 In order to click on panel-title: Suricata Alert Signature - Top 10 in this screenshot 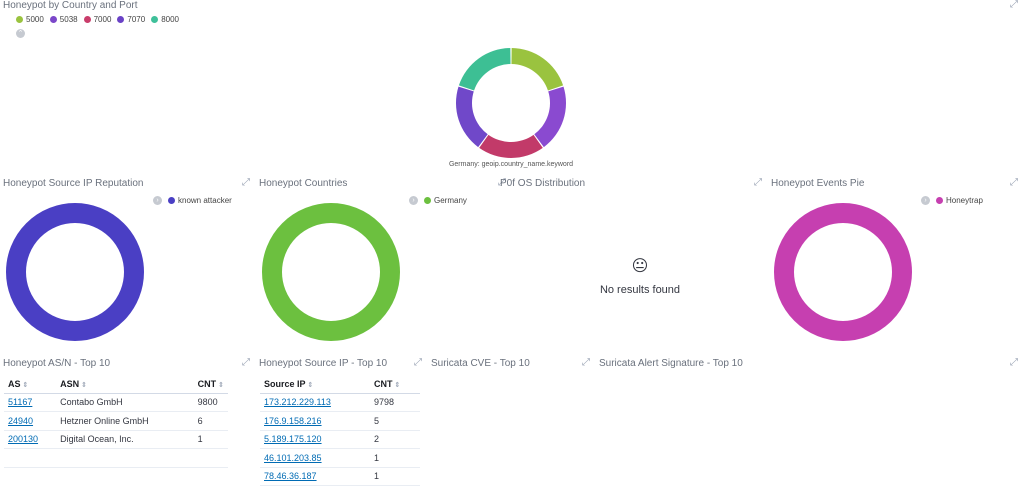, I will do `click(671, 363)`.